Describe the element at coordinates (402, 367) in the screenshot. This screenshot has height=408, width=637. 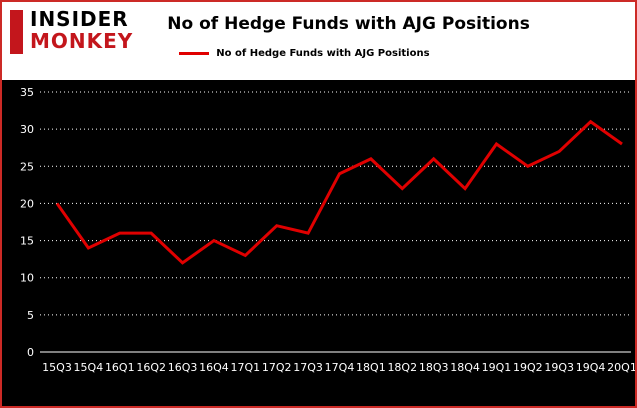
I see `svg-text: 18Q2` at that location.